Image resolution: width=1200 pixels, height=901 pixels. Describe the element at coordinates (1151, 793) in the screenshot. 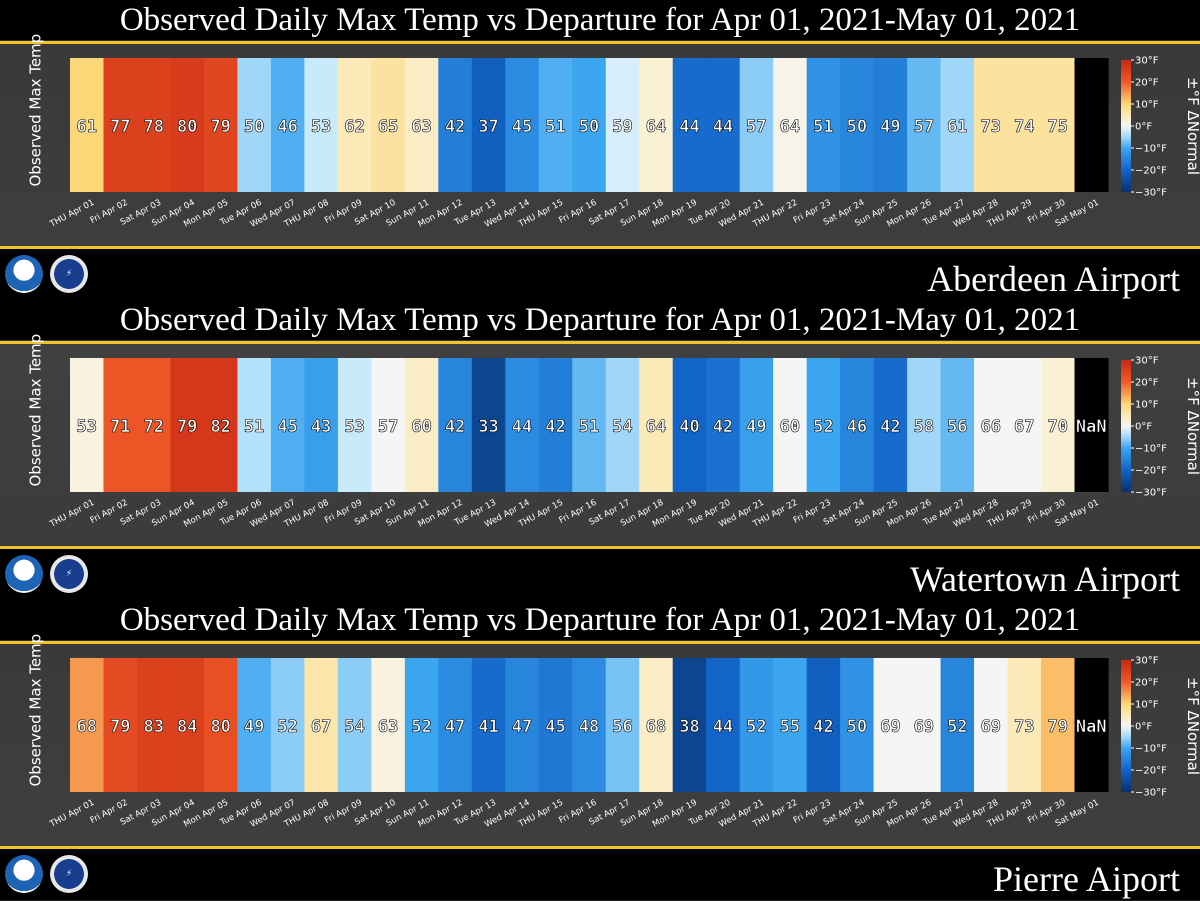

I see `colorbar-tick-label: −30°F` at that location.